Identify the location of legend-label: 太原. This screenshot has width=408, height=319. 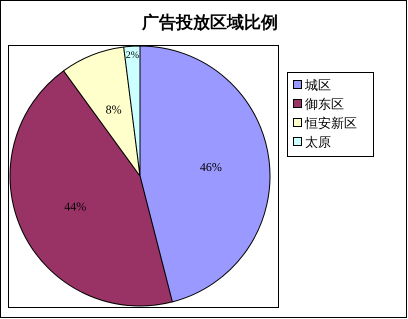
(318, 142).